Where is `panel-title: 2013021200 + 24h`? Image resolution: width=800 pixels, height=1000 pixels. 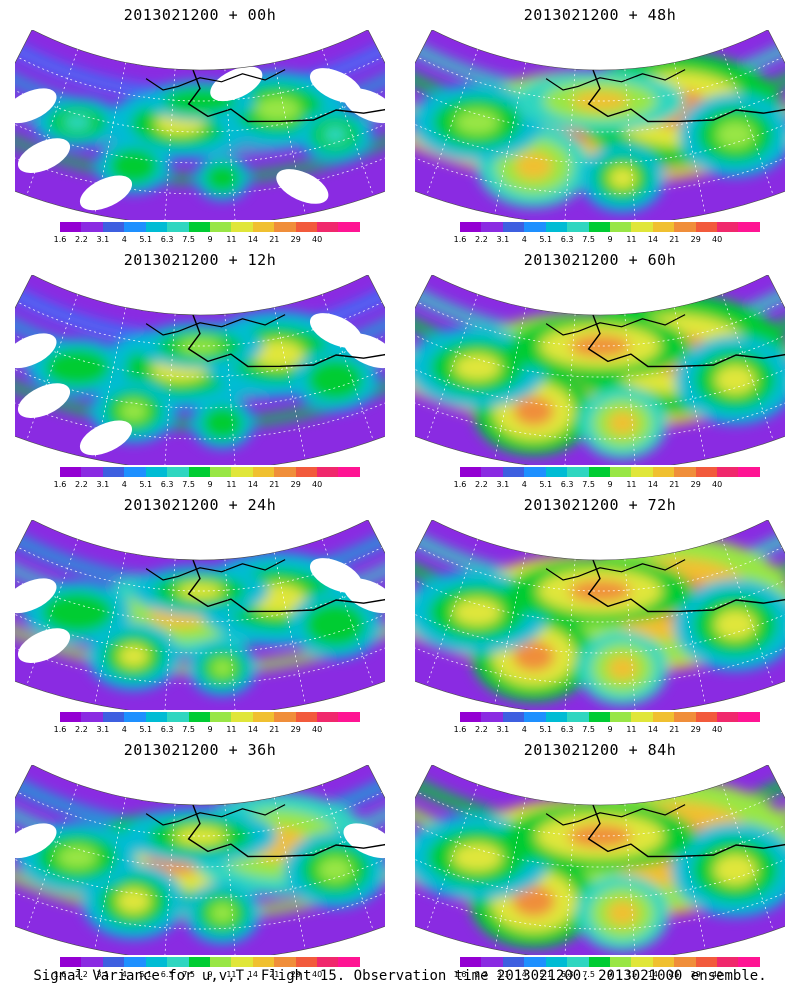 panel-title: 2013021200 + 24h is located at coordinates (200, 505).